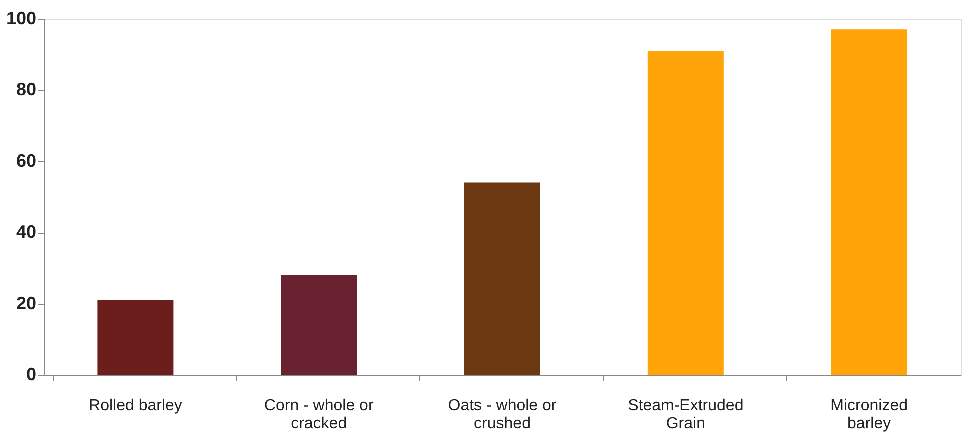 The height and width of the screenshot is (441, 976). What do you see at coordinates (686, 415) in the screenshot?
I see `x-tick-label: Steam-Extruded Grain` at bounding box center [686, 415].